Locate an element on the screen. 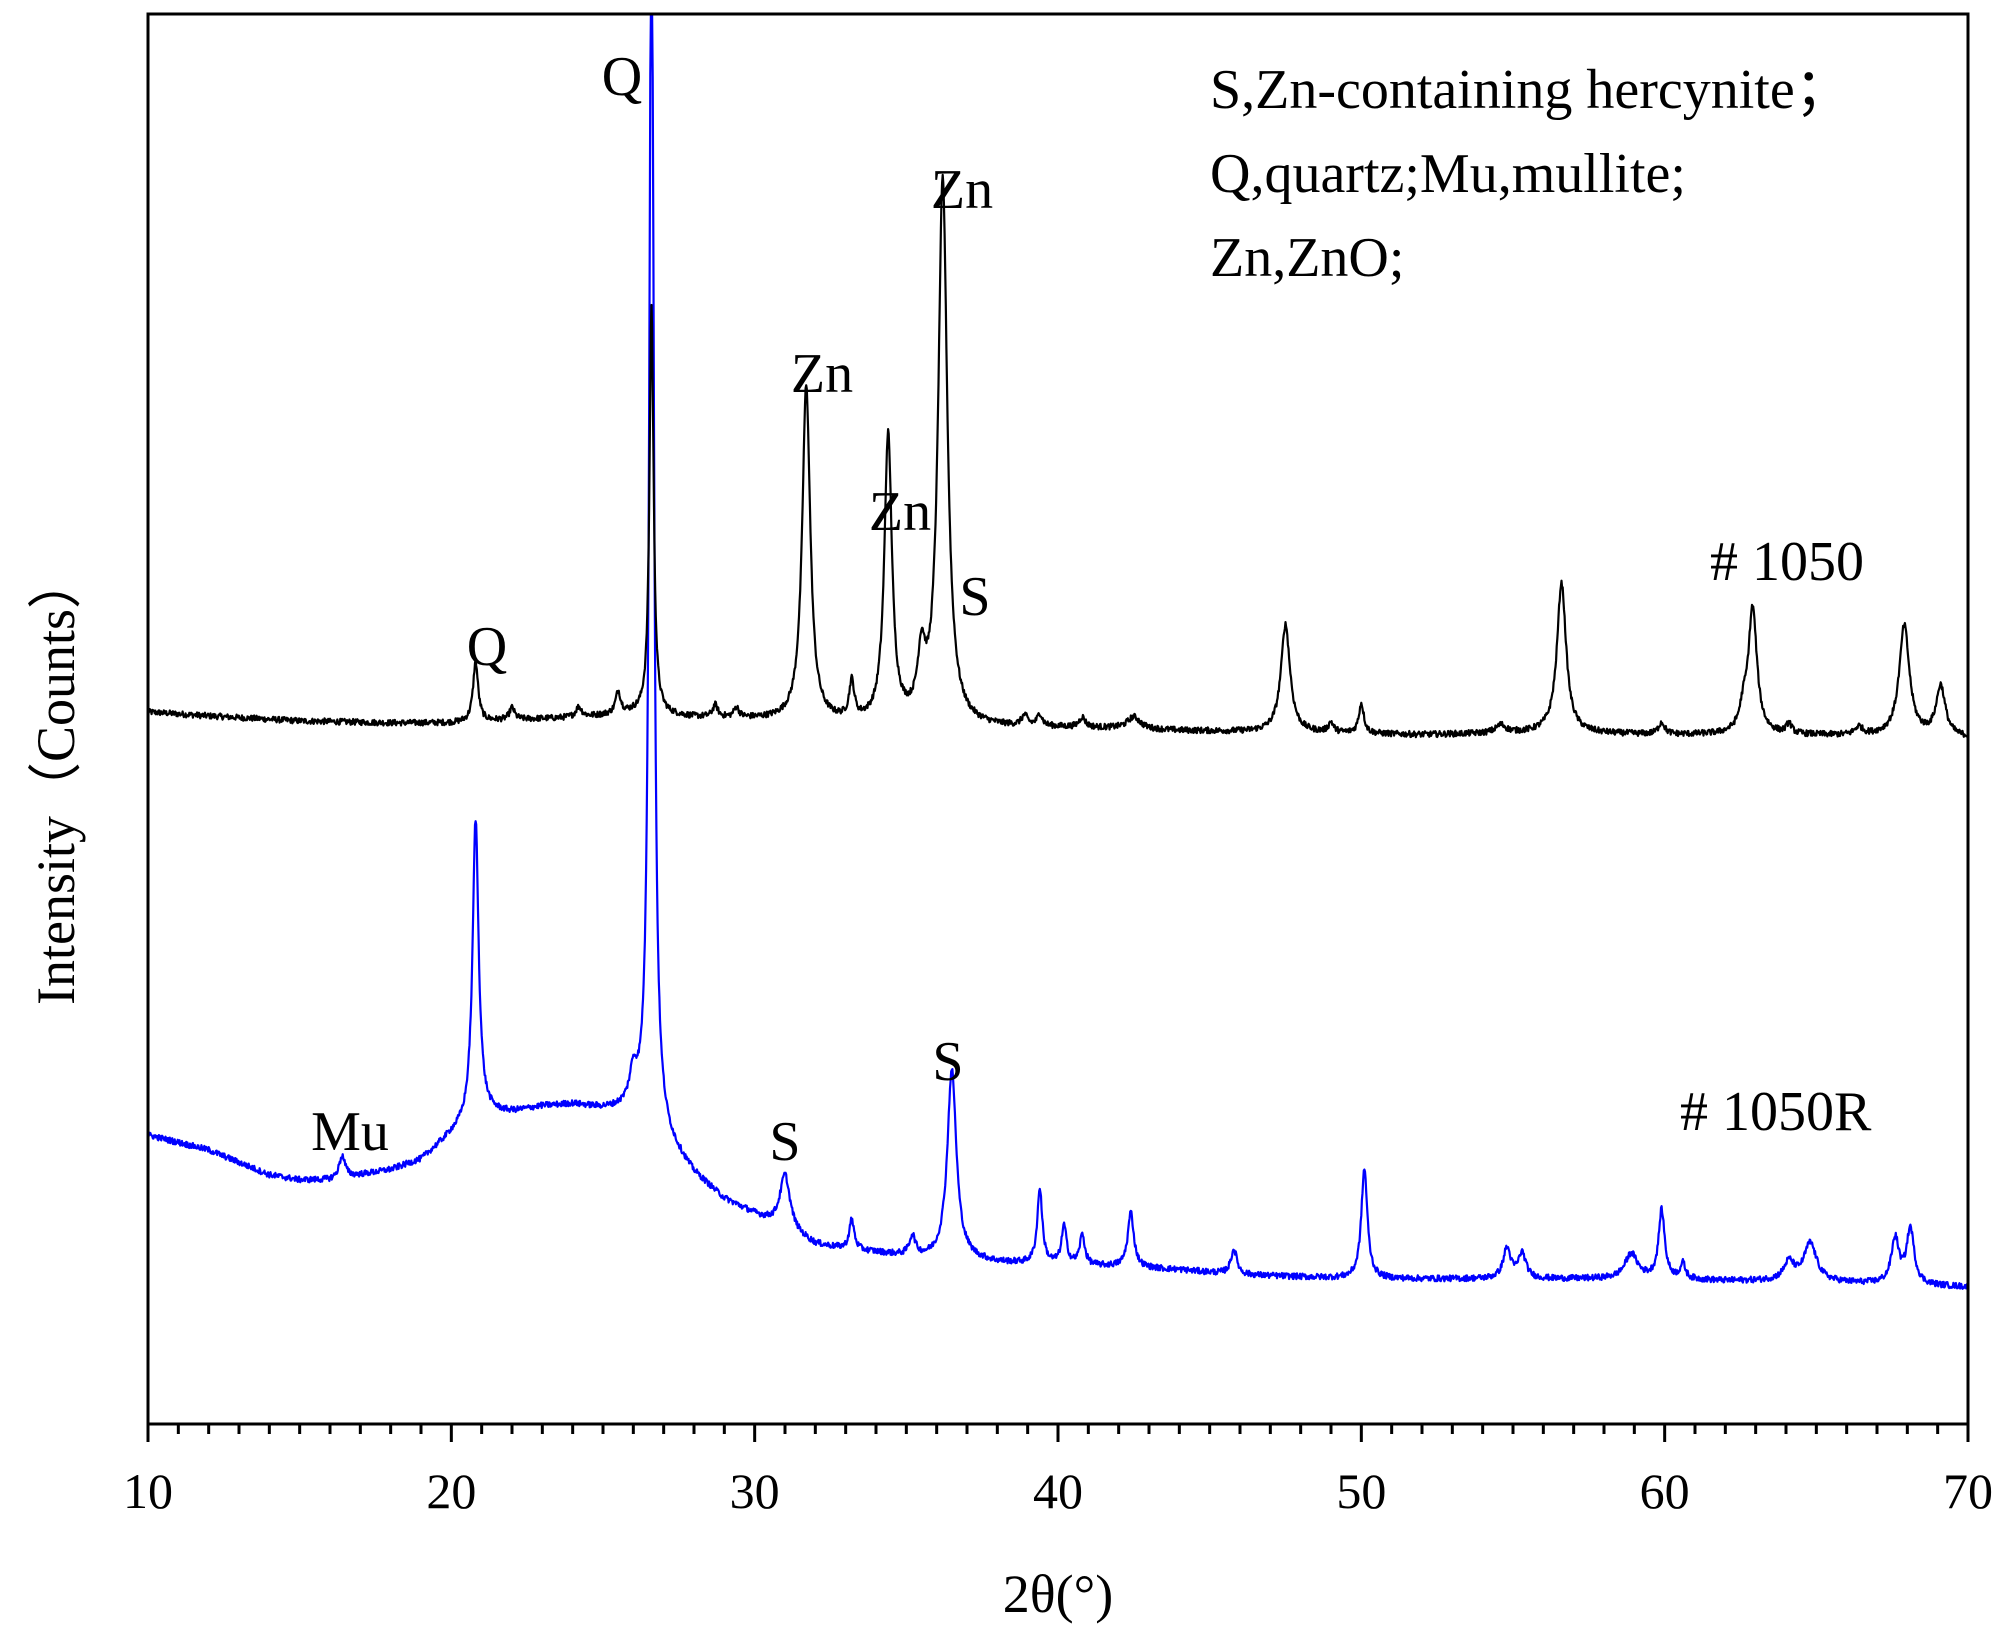  peak-label-zn-1: Zn is located at coordinates (822, 374).